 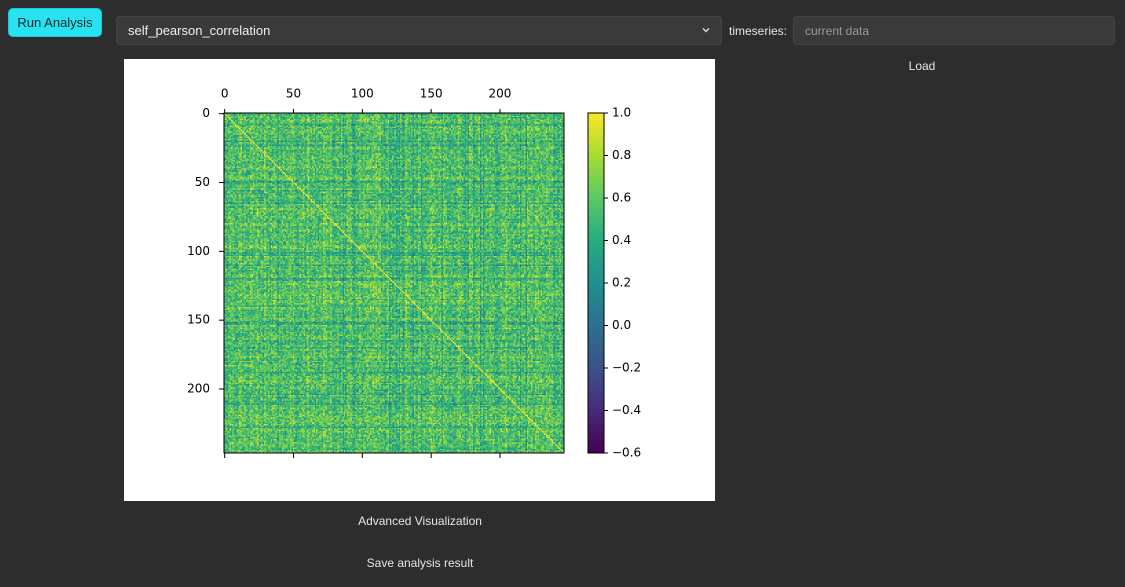 I want to click on y-tick-label: 100, so click(x=198, y=251).